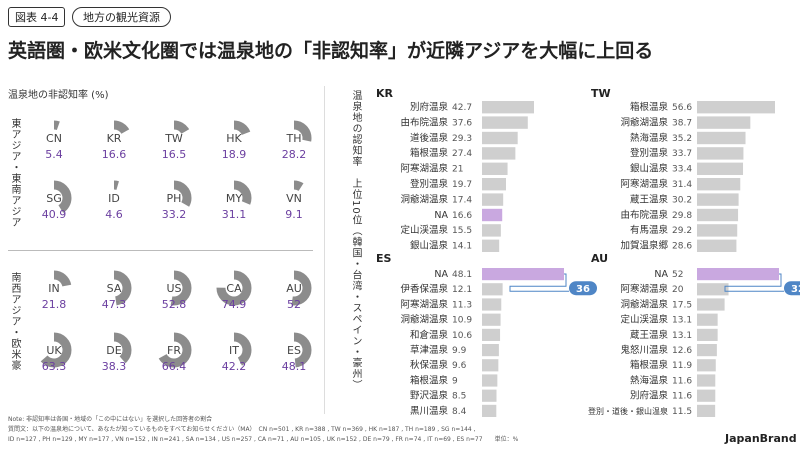 This screenshot has width=800, height=452. What do you see at coordinates (234, 350) in the screenshot?
I see `country-code: IT` at bounding box center [234, 350].